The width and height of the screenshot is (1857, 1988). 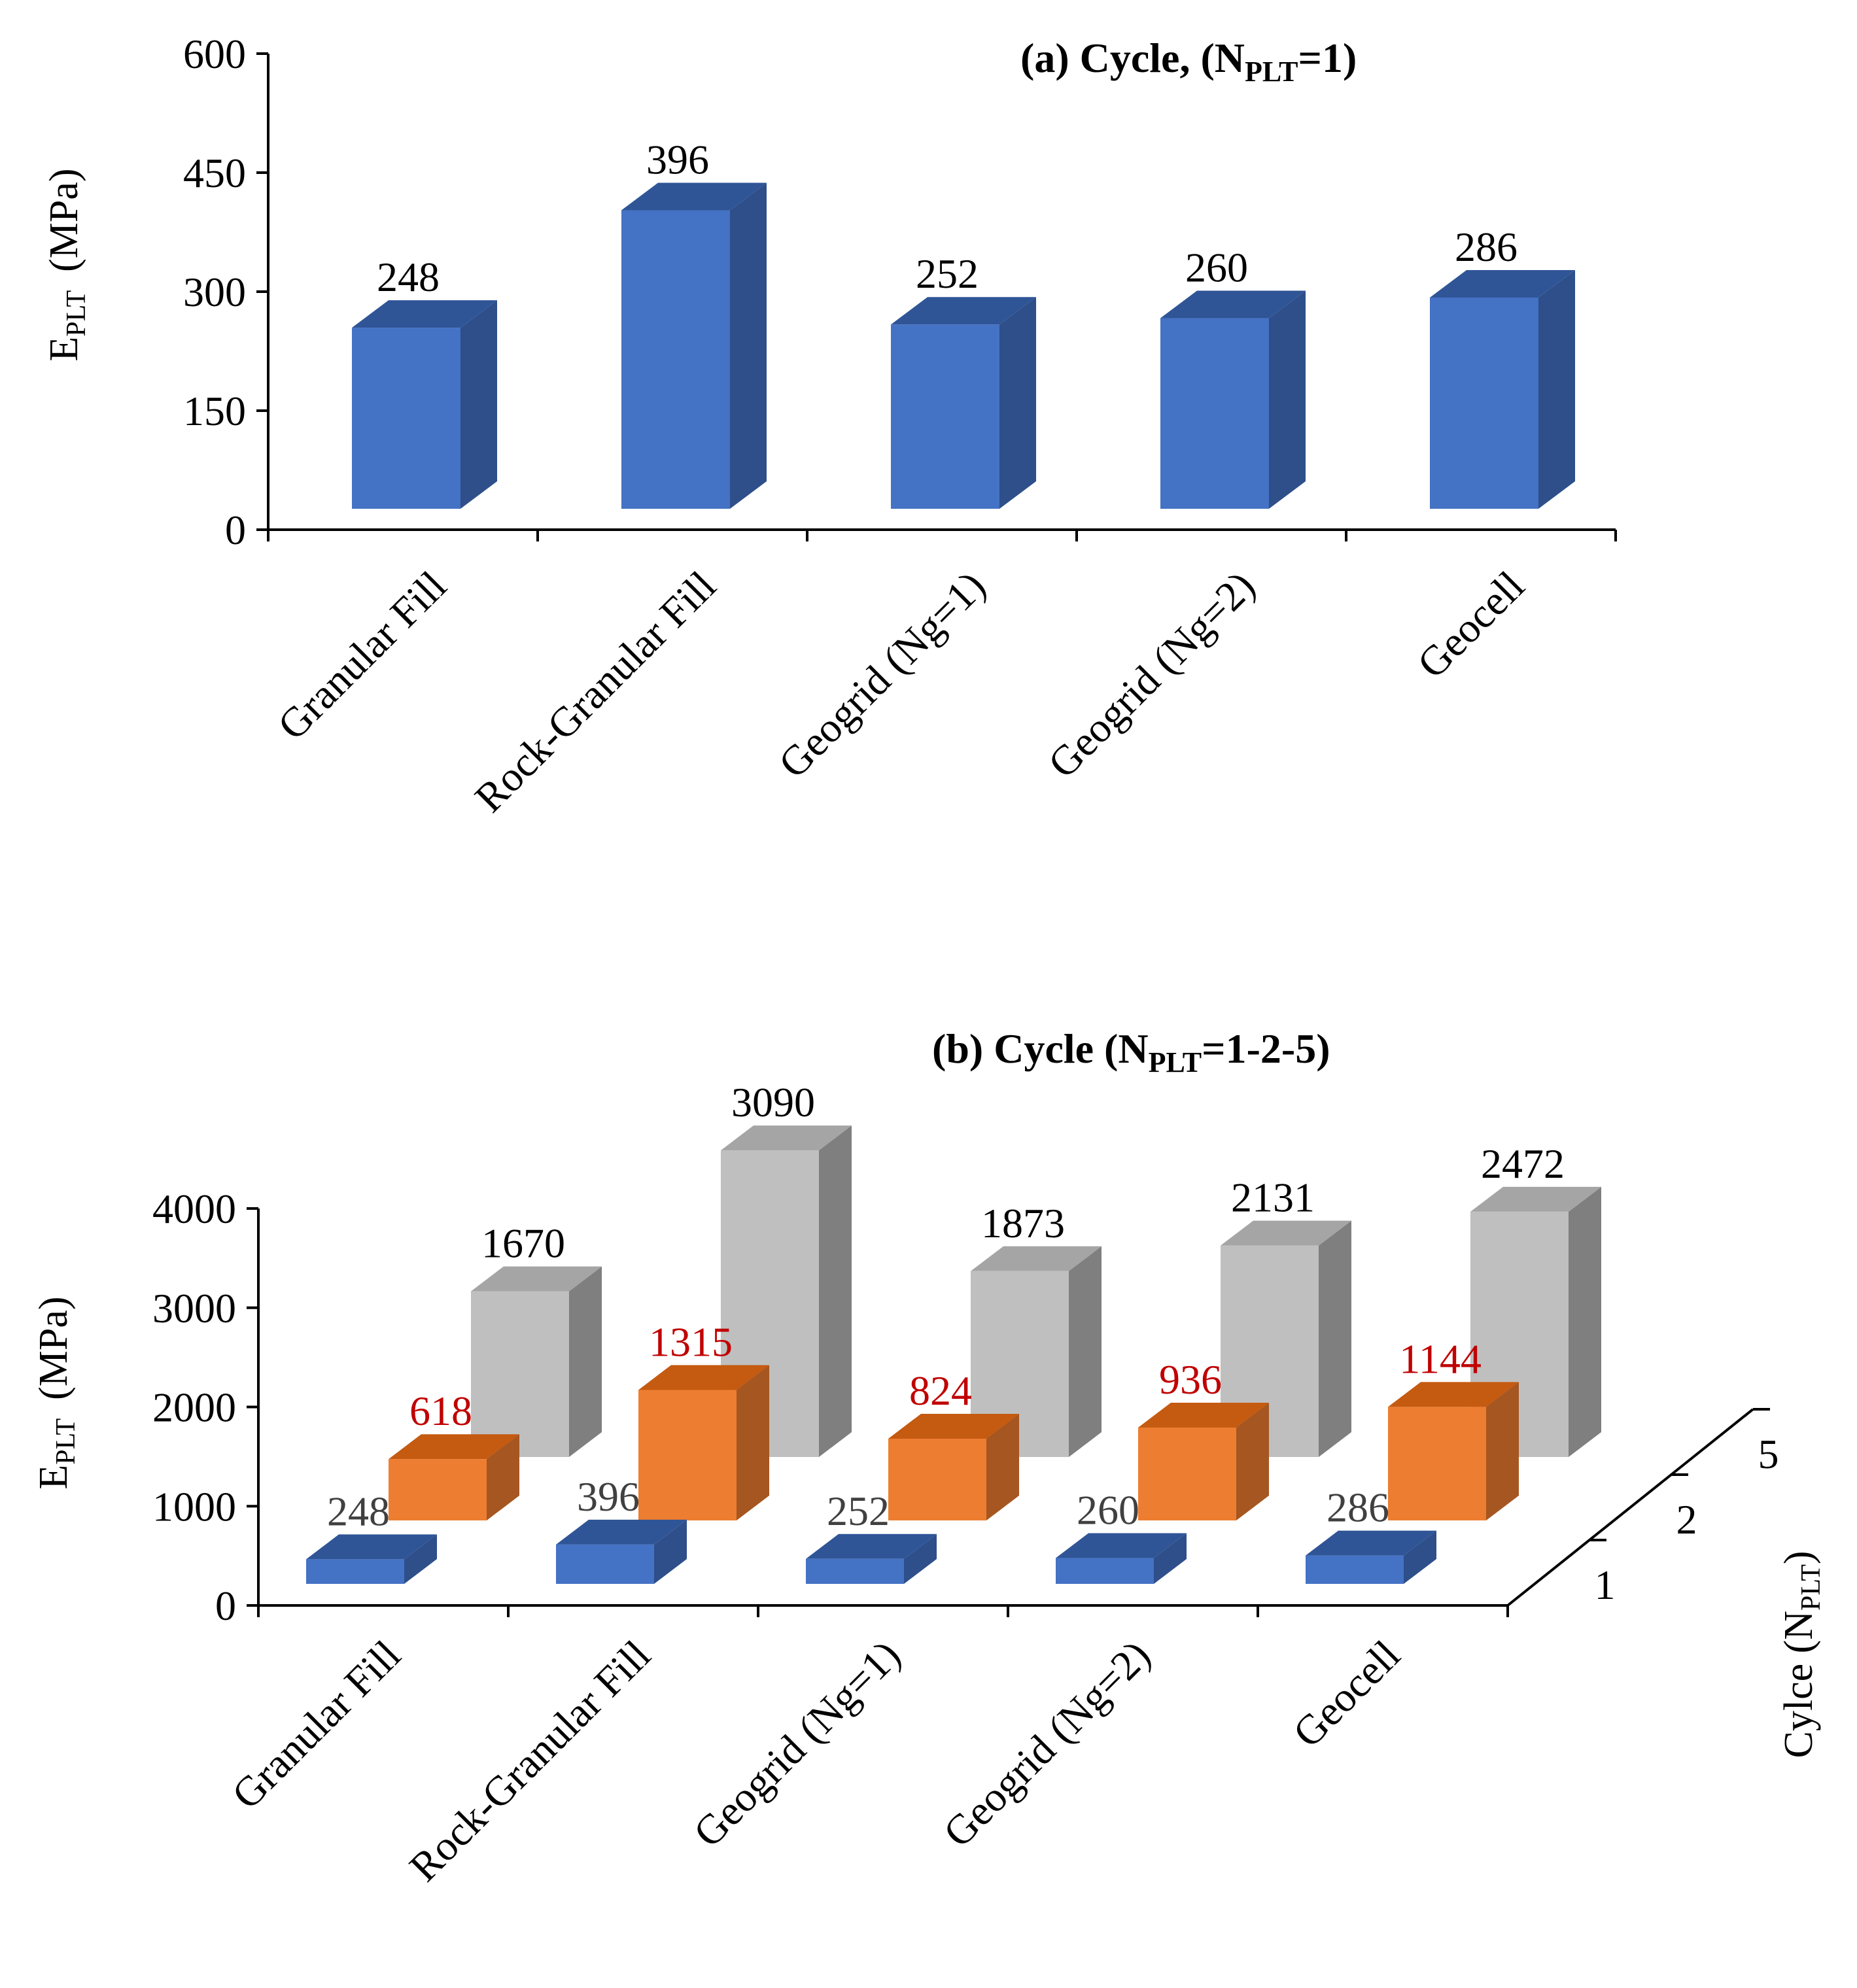 I want to click on panel-b-ylabel-main: E, so click(x=53, y=1477).